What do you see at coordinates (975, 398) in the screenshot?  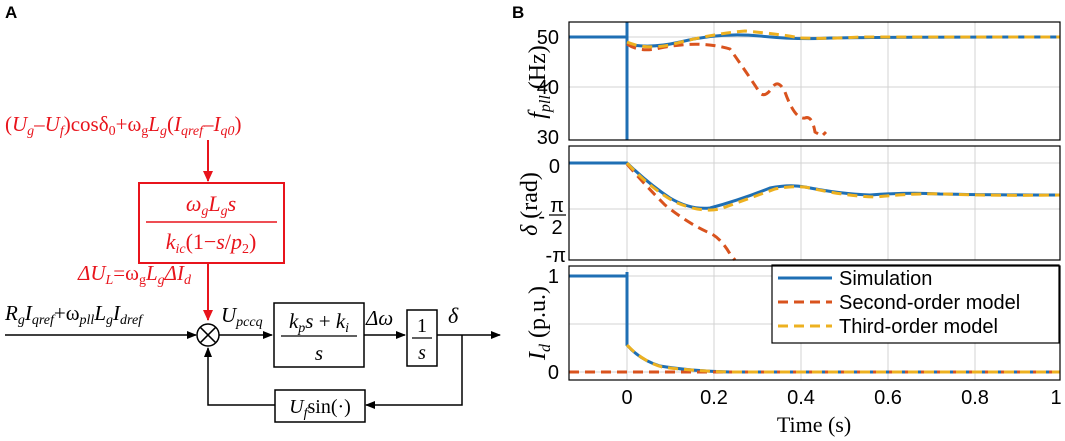 I see `x-tick-0-8: 0.8` at bounding box center [975, 398].